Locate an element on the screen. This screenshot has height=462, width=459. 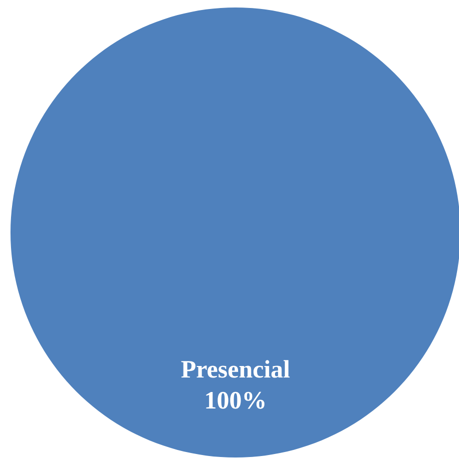
data-label: 100% is located at coordinates (235, 401).